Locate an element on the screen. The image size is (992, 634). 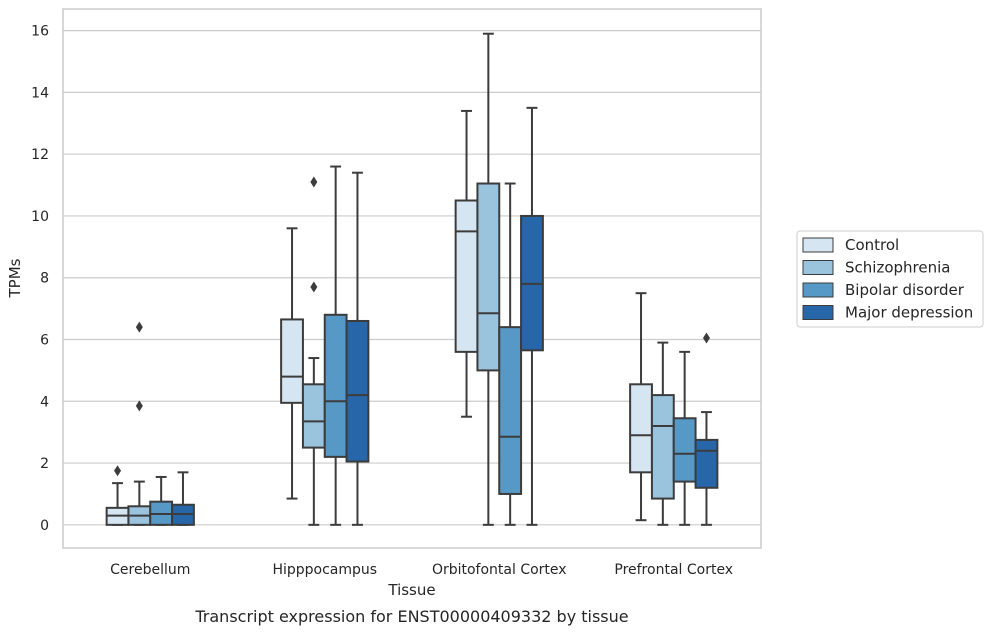
legend-label: Schizophrenia is located at coordinates (897, 268).